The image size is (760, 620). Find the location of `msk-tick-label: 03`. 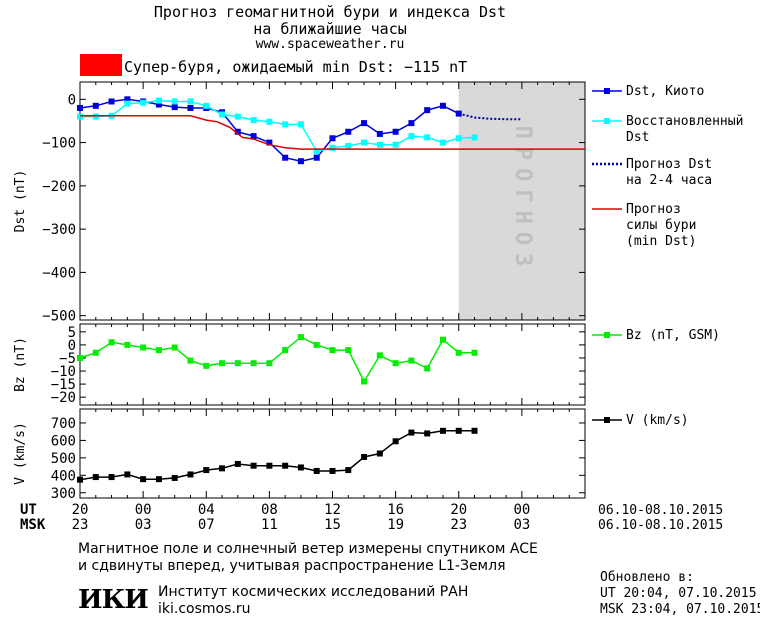

msk-tick-label: 03 is located at coordinates (521, 525).